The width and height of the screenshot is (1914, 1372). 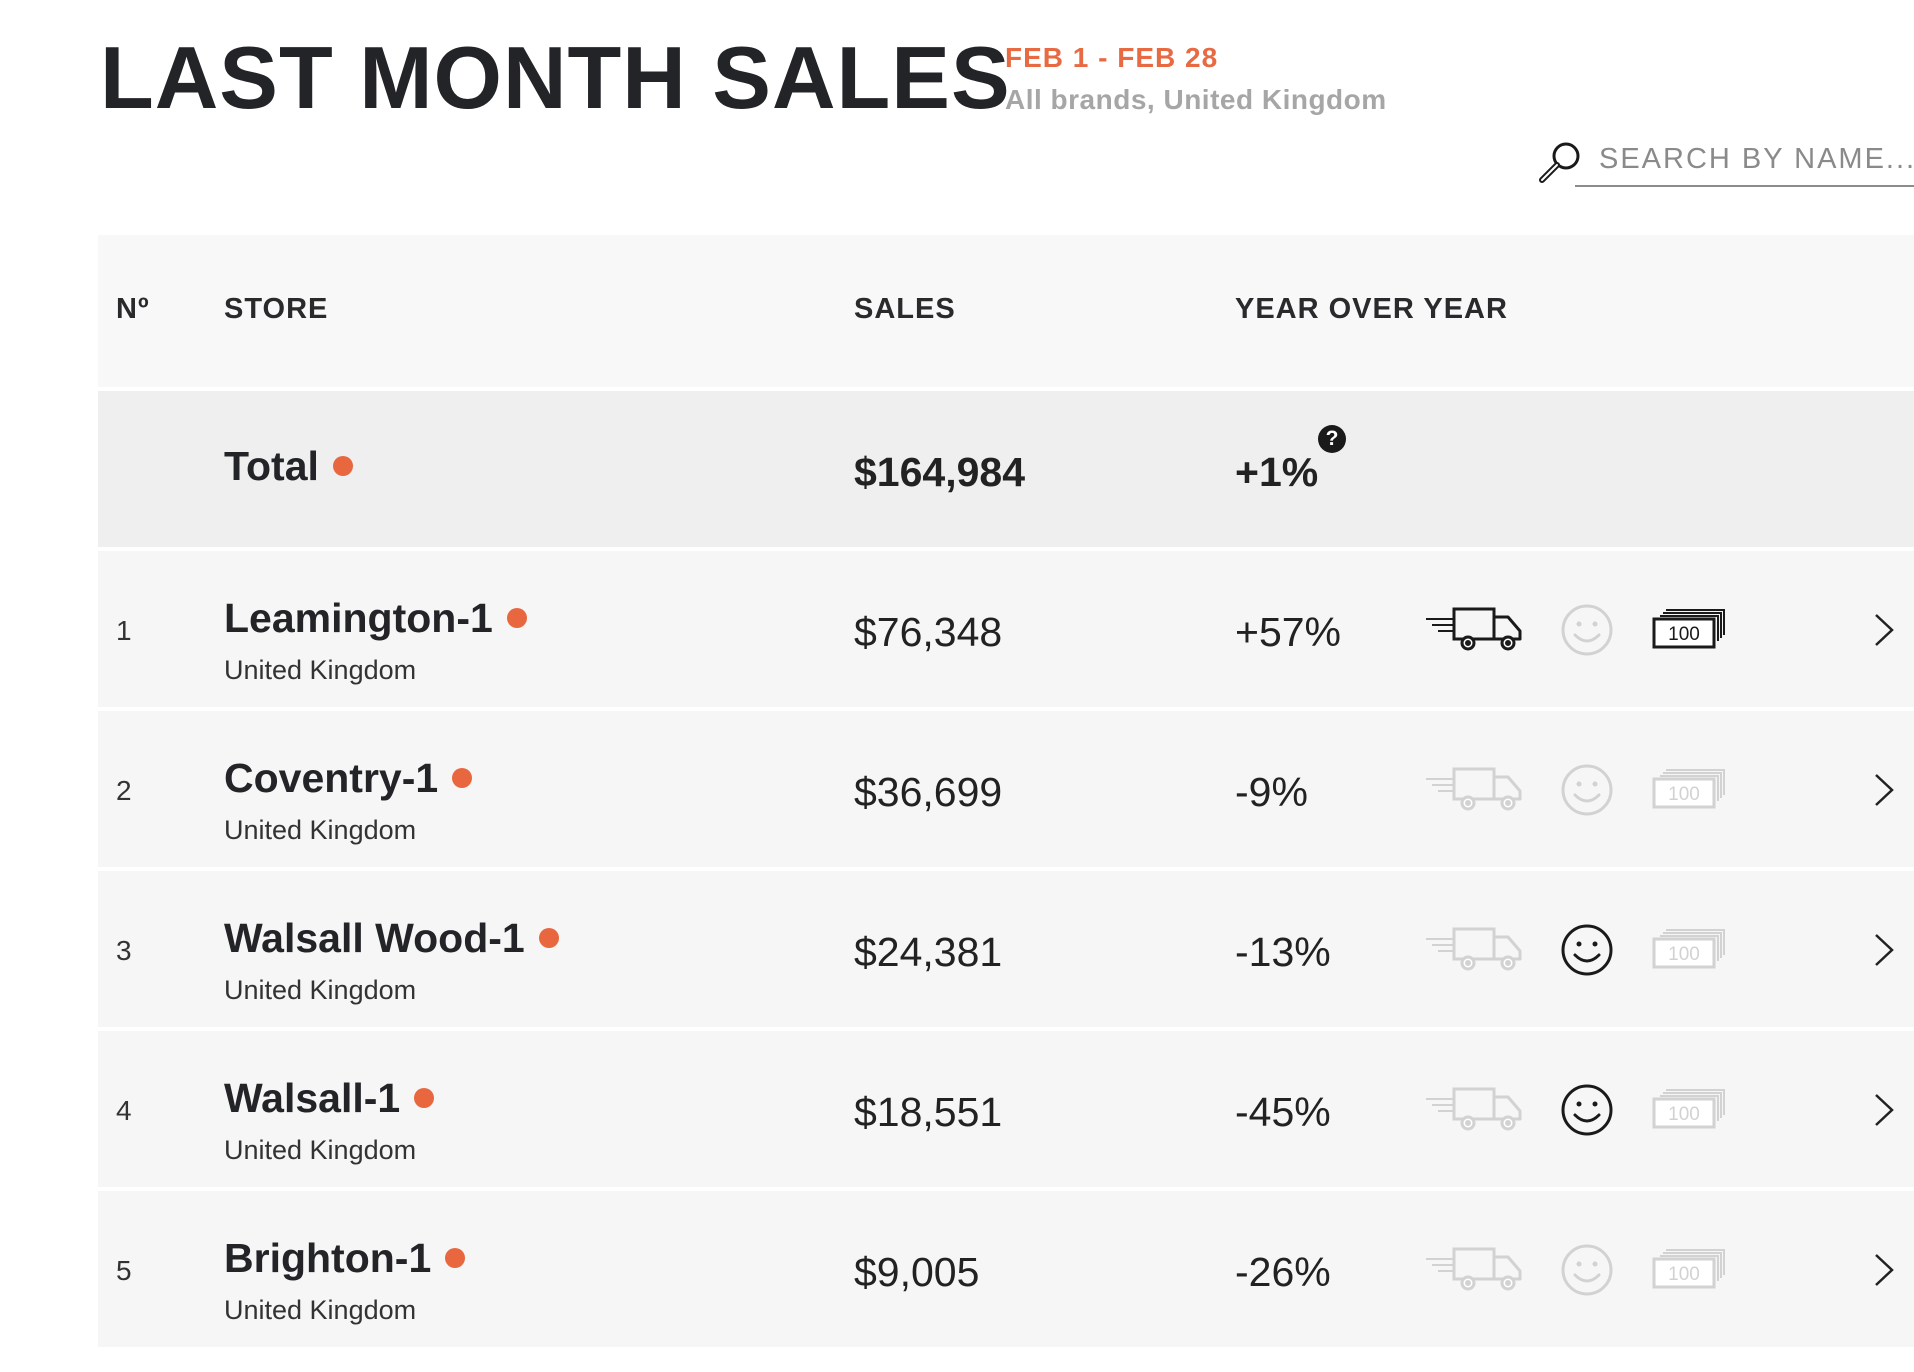 I want to click on store-name: Coventry-1, so click(x=348, y=778).